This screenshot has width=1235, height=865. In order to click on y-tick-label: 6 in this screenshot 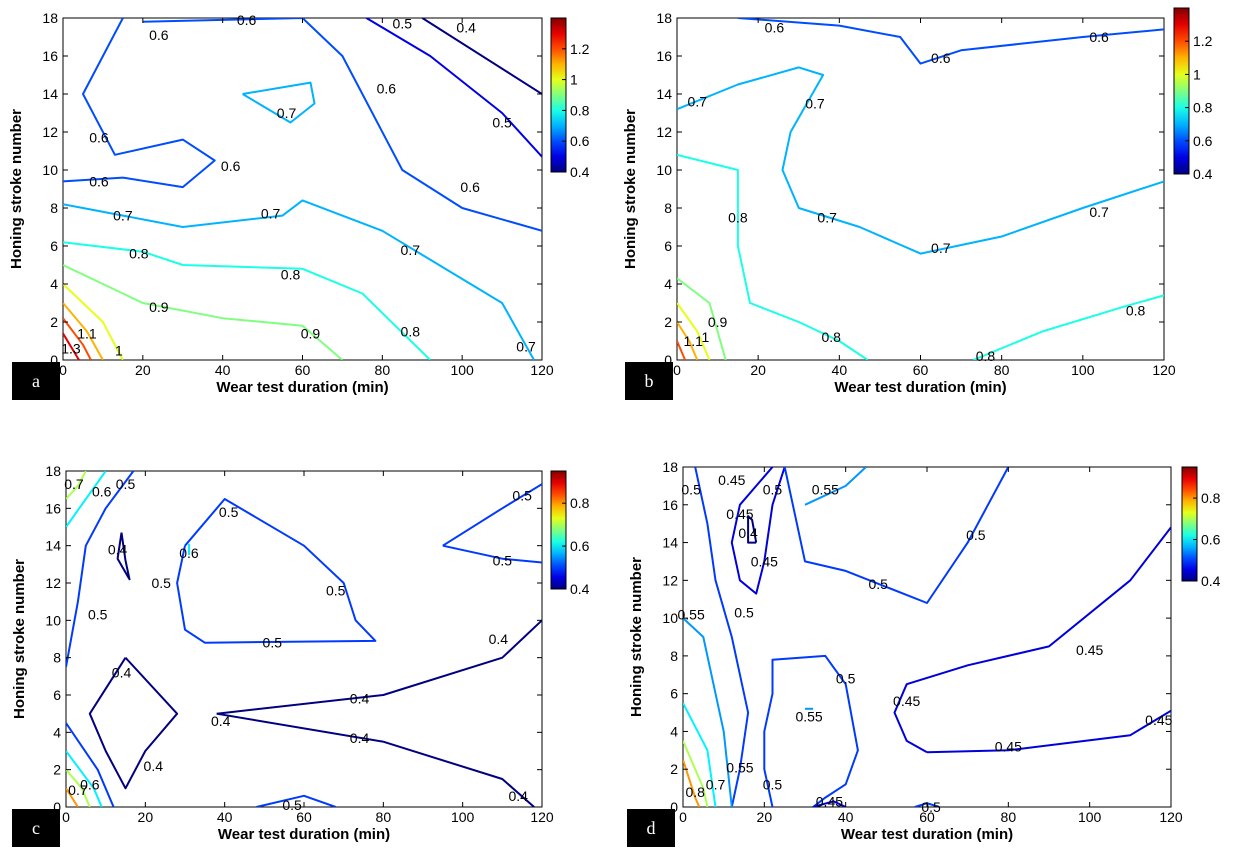, I will do `click(54, 246)`.